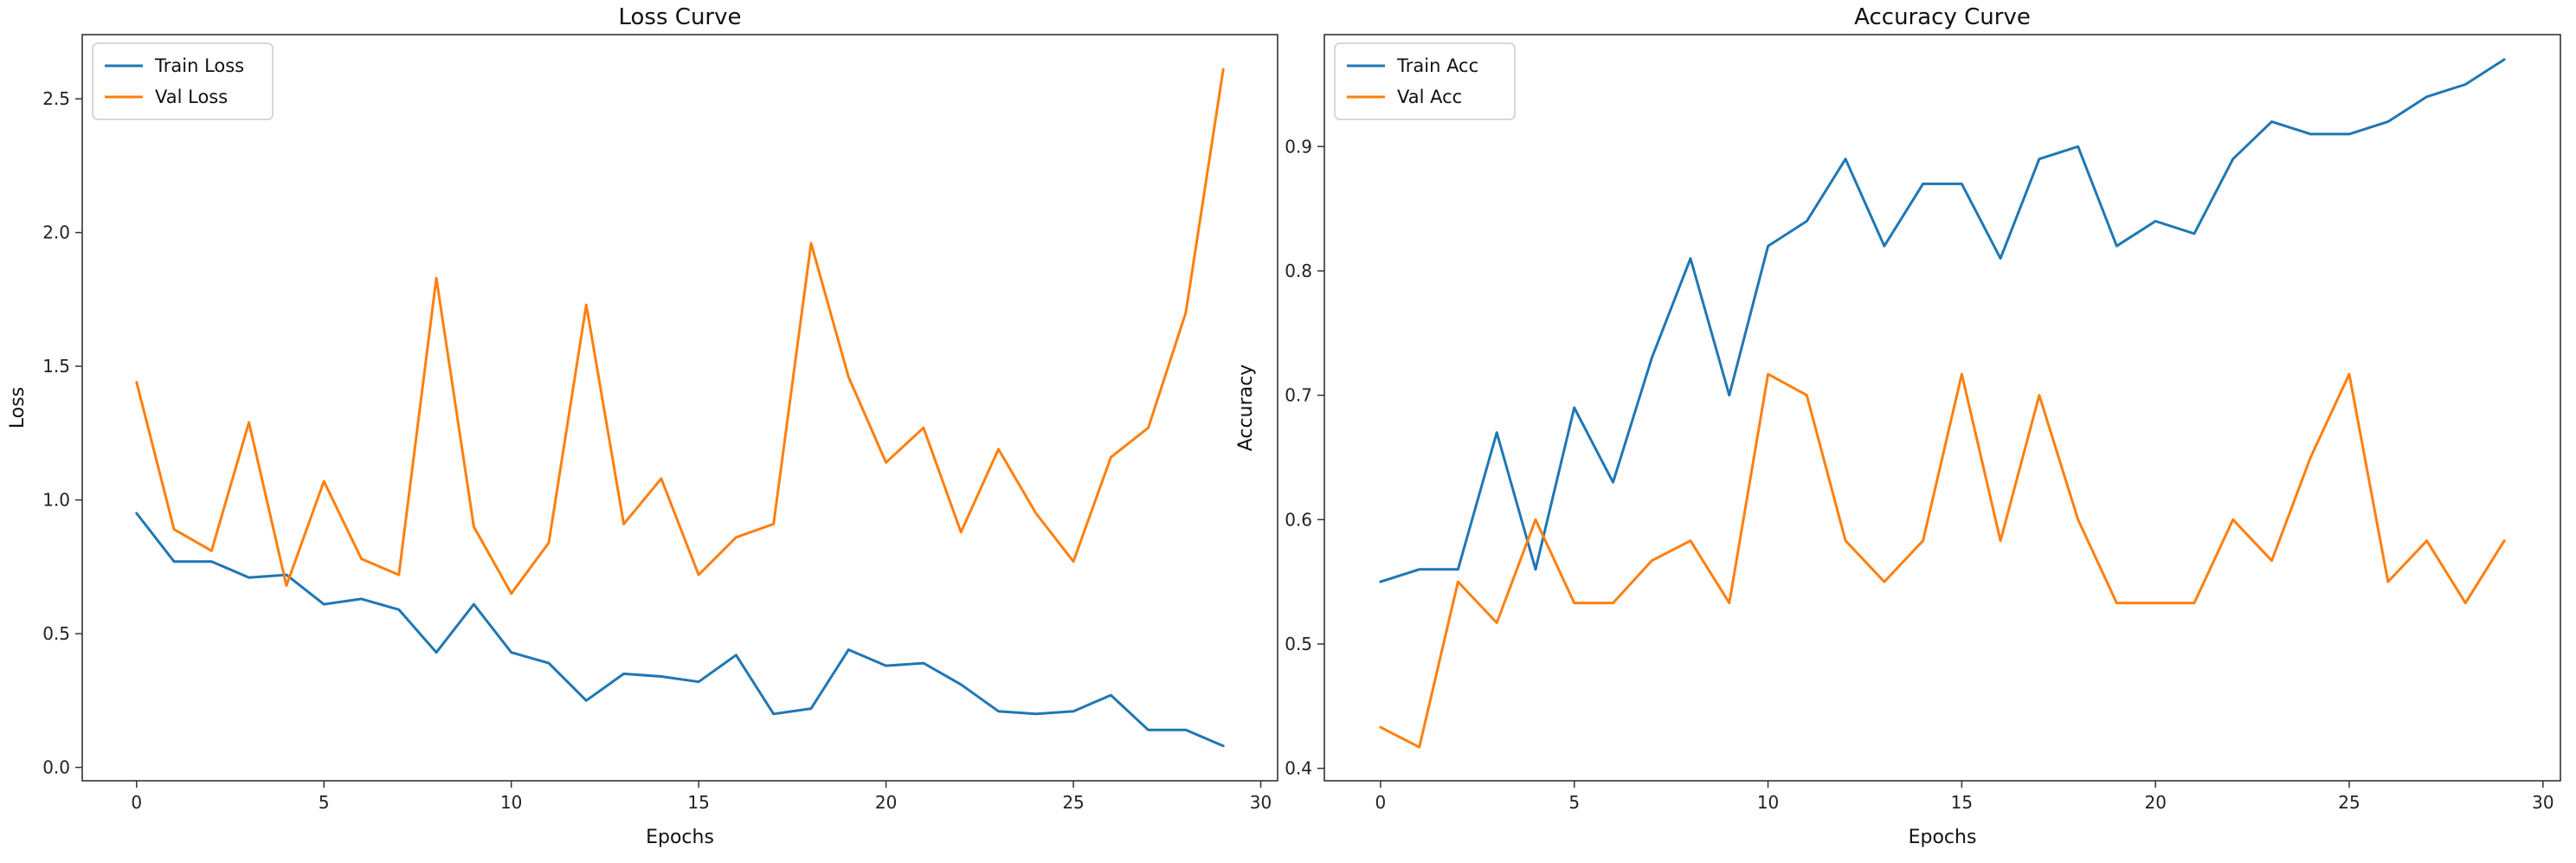 Image resolution: width=2576 pixels, height=863 pixels. What do you see at coordinates (1429, 97) in the screenshot?
I see `legend-label-val-acc: Val Acc` at bounding box center [1429, 97].